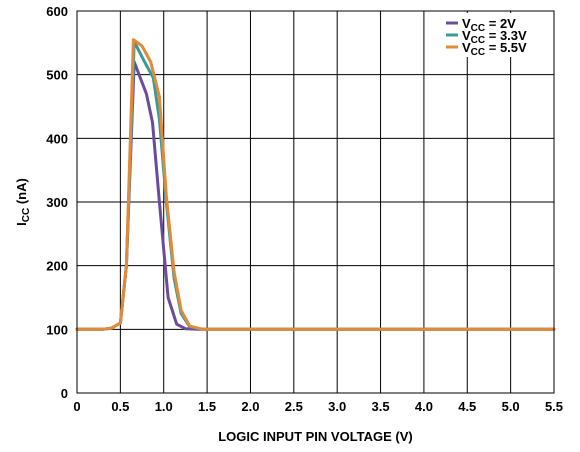  Describe the element at coordinates (424, 406) in the screenshot. I see `x-tick-label: 4.0` at that location.